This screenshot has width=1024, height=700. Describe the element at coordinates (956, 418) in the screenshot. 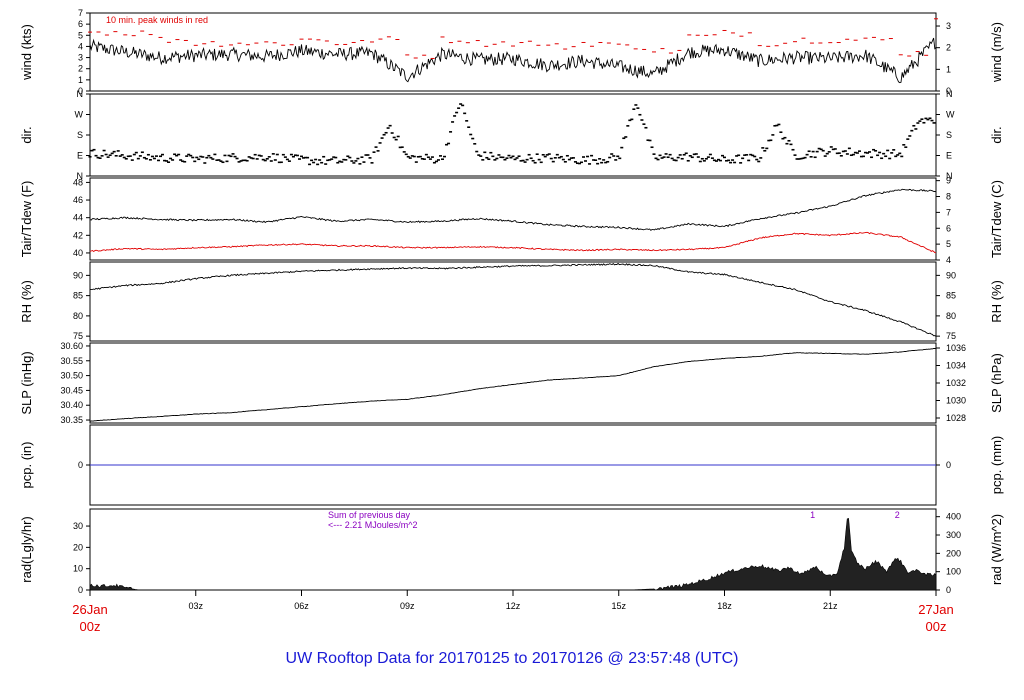

I see `slp-right-tick-label: 1028` at that location.